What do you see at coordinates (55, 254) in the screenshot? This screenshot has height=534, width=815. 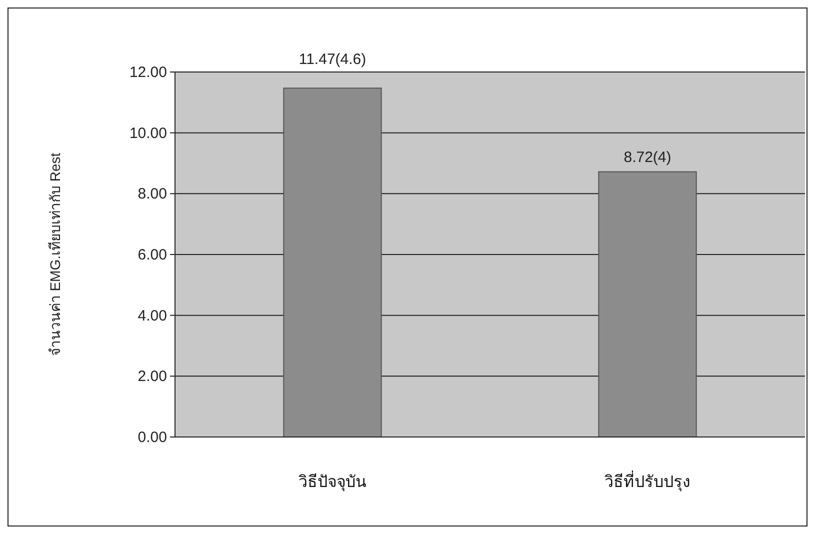 I see `y-axis-title: จำนวนค่า EMG.เทียบเท่ากับ Rest` at bounding box center [55, 254].